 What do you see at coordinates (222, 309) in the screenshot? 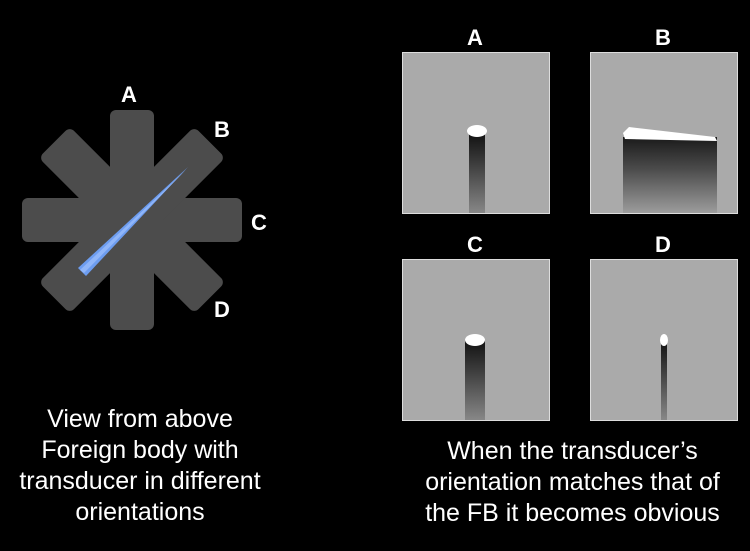
I see `label-d: D` at bounding box center [222, 309].